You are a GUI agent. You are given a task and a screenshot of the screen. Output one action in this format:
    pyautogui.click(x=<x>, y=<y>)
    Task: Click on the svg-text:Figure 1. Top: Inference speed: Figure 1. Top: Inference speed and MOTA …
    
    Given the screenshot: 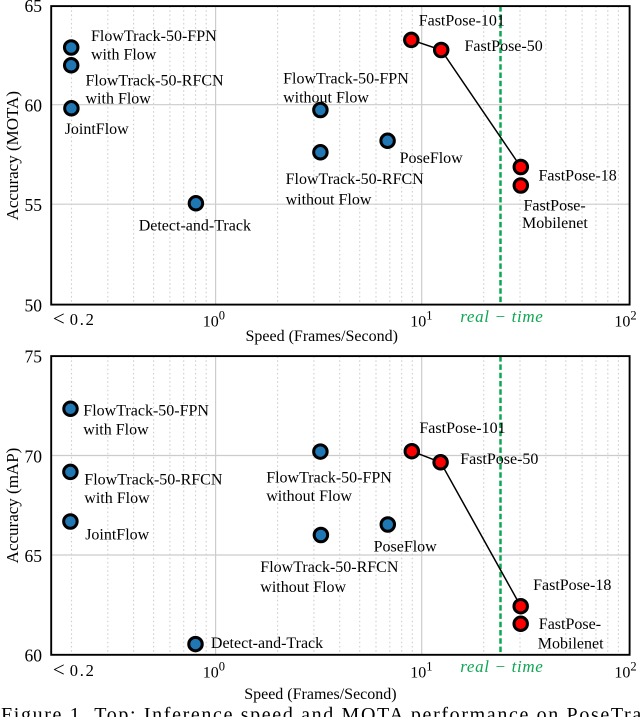 What is the action you would take?
    pyautogui.click(x=320, y=710)
    